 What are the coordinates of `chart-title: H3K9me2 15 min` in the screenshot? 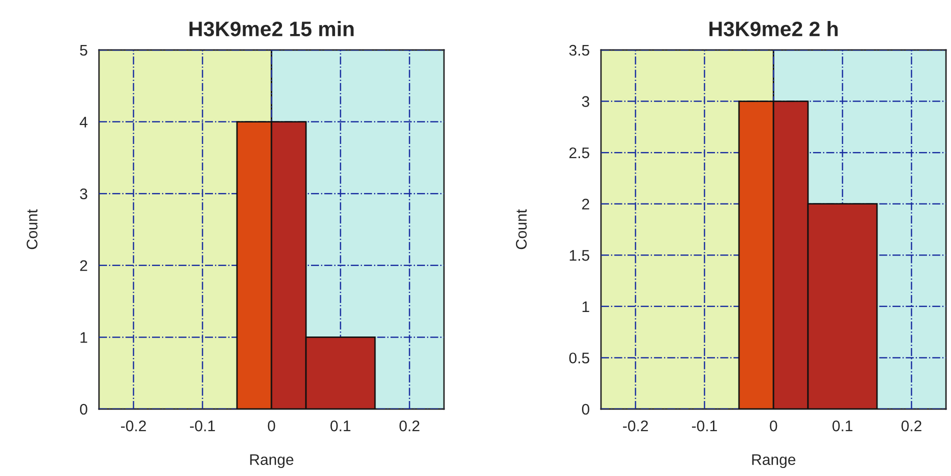 It's located at (272, 28).